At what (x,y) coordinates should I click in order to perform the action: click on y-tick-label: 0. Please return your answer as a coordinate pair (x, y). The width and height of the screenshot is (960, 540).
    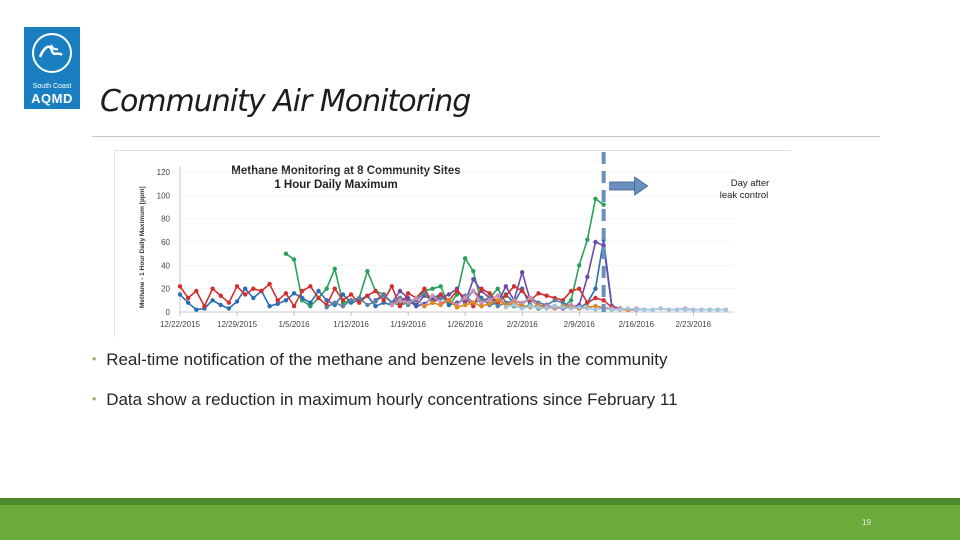
    Looking at the image, I should click on (168, 312).